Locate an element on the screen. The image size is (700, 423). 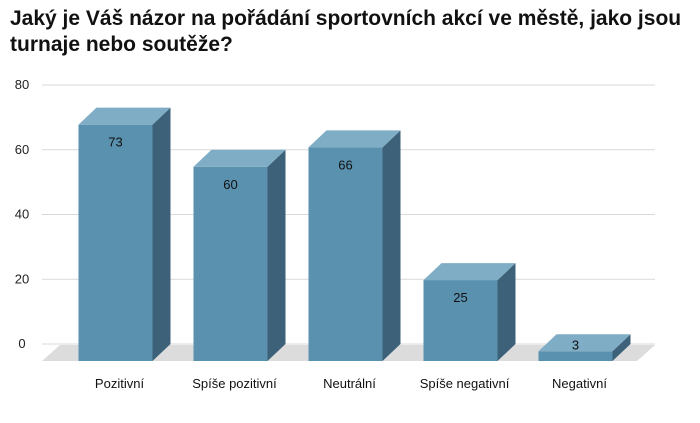
y-tick-label: 0 is located at coordinates (21, 343).